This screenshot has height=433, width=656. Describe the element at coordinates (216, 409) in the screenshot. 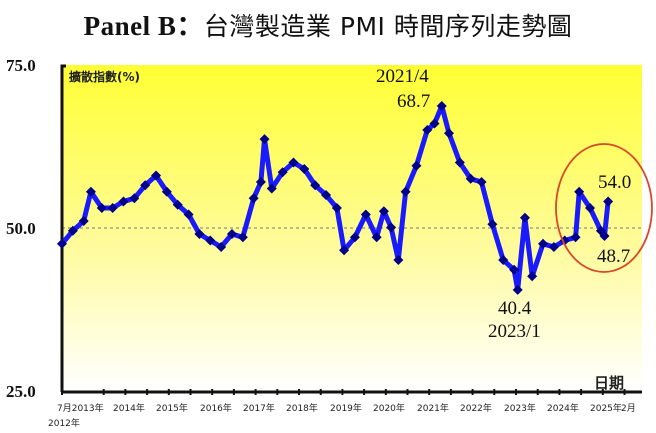

I see `x-tick-2016: 2016年` at that location.